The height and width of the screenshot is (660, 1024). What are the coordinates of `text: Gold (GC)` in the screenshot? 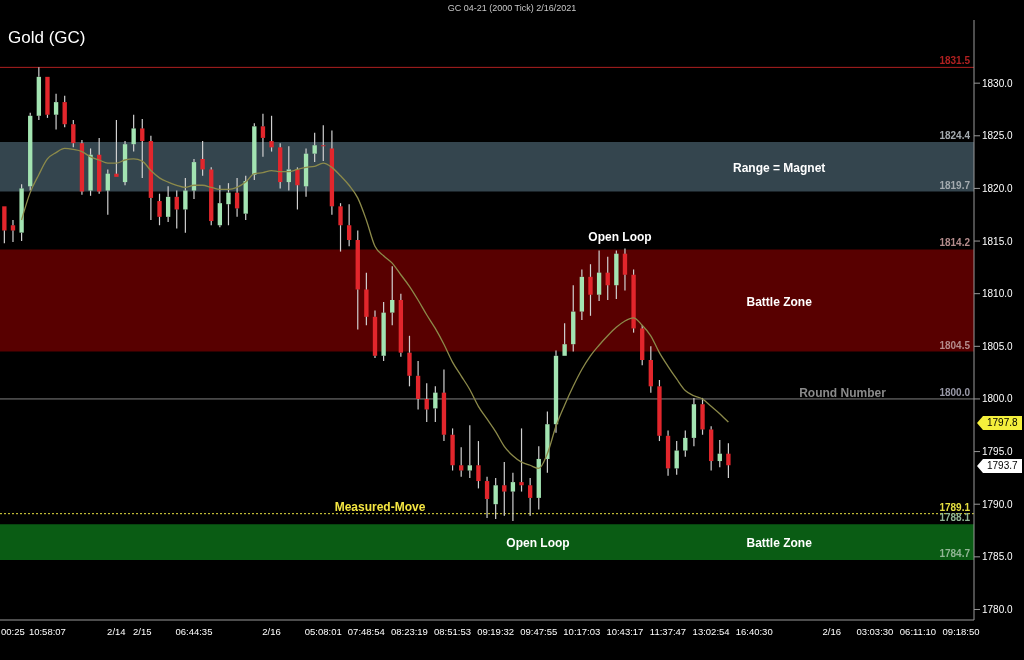 It's located at (47, 38).